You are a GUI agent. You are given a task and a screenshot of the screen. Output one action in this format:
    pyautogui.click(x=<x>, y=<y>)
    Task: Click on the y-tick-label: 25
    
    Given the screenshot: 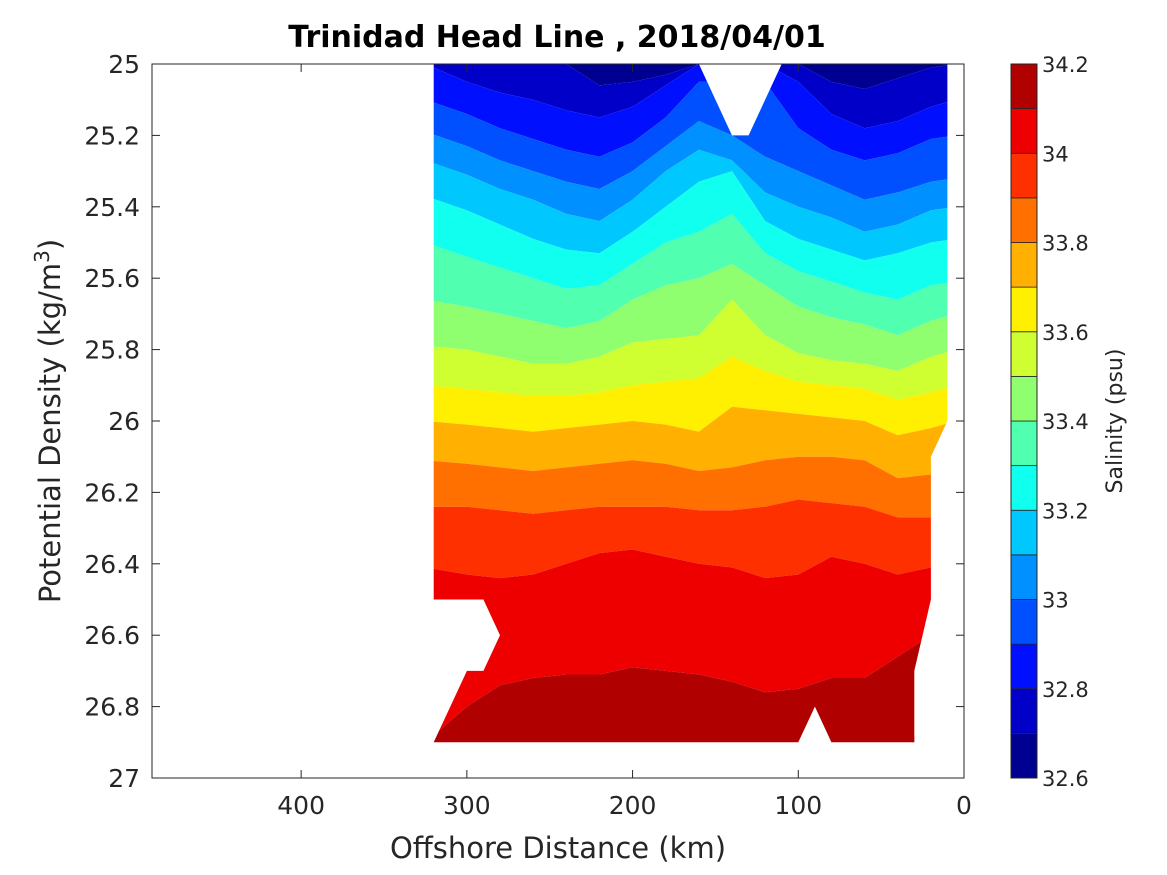 What is the action you would take?
    pyautogui.click(x=124, y=64)
    